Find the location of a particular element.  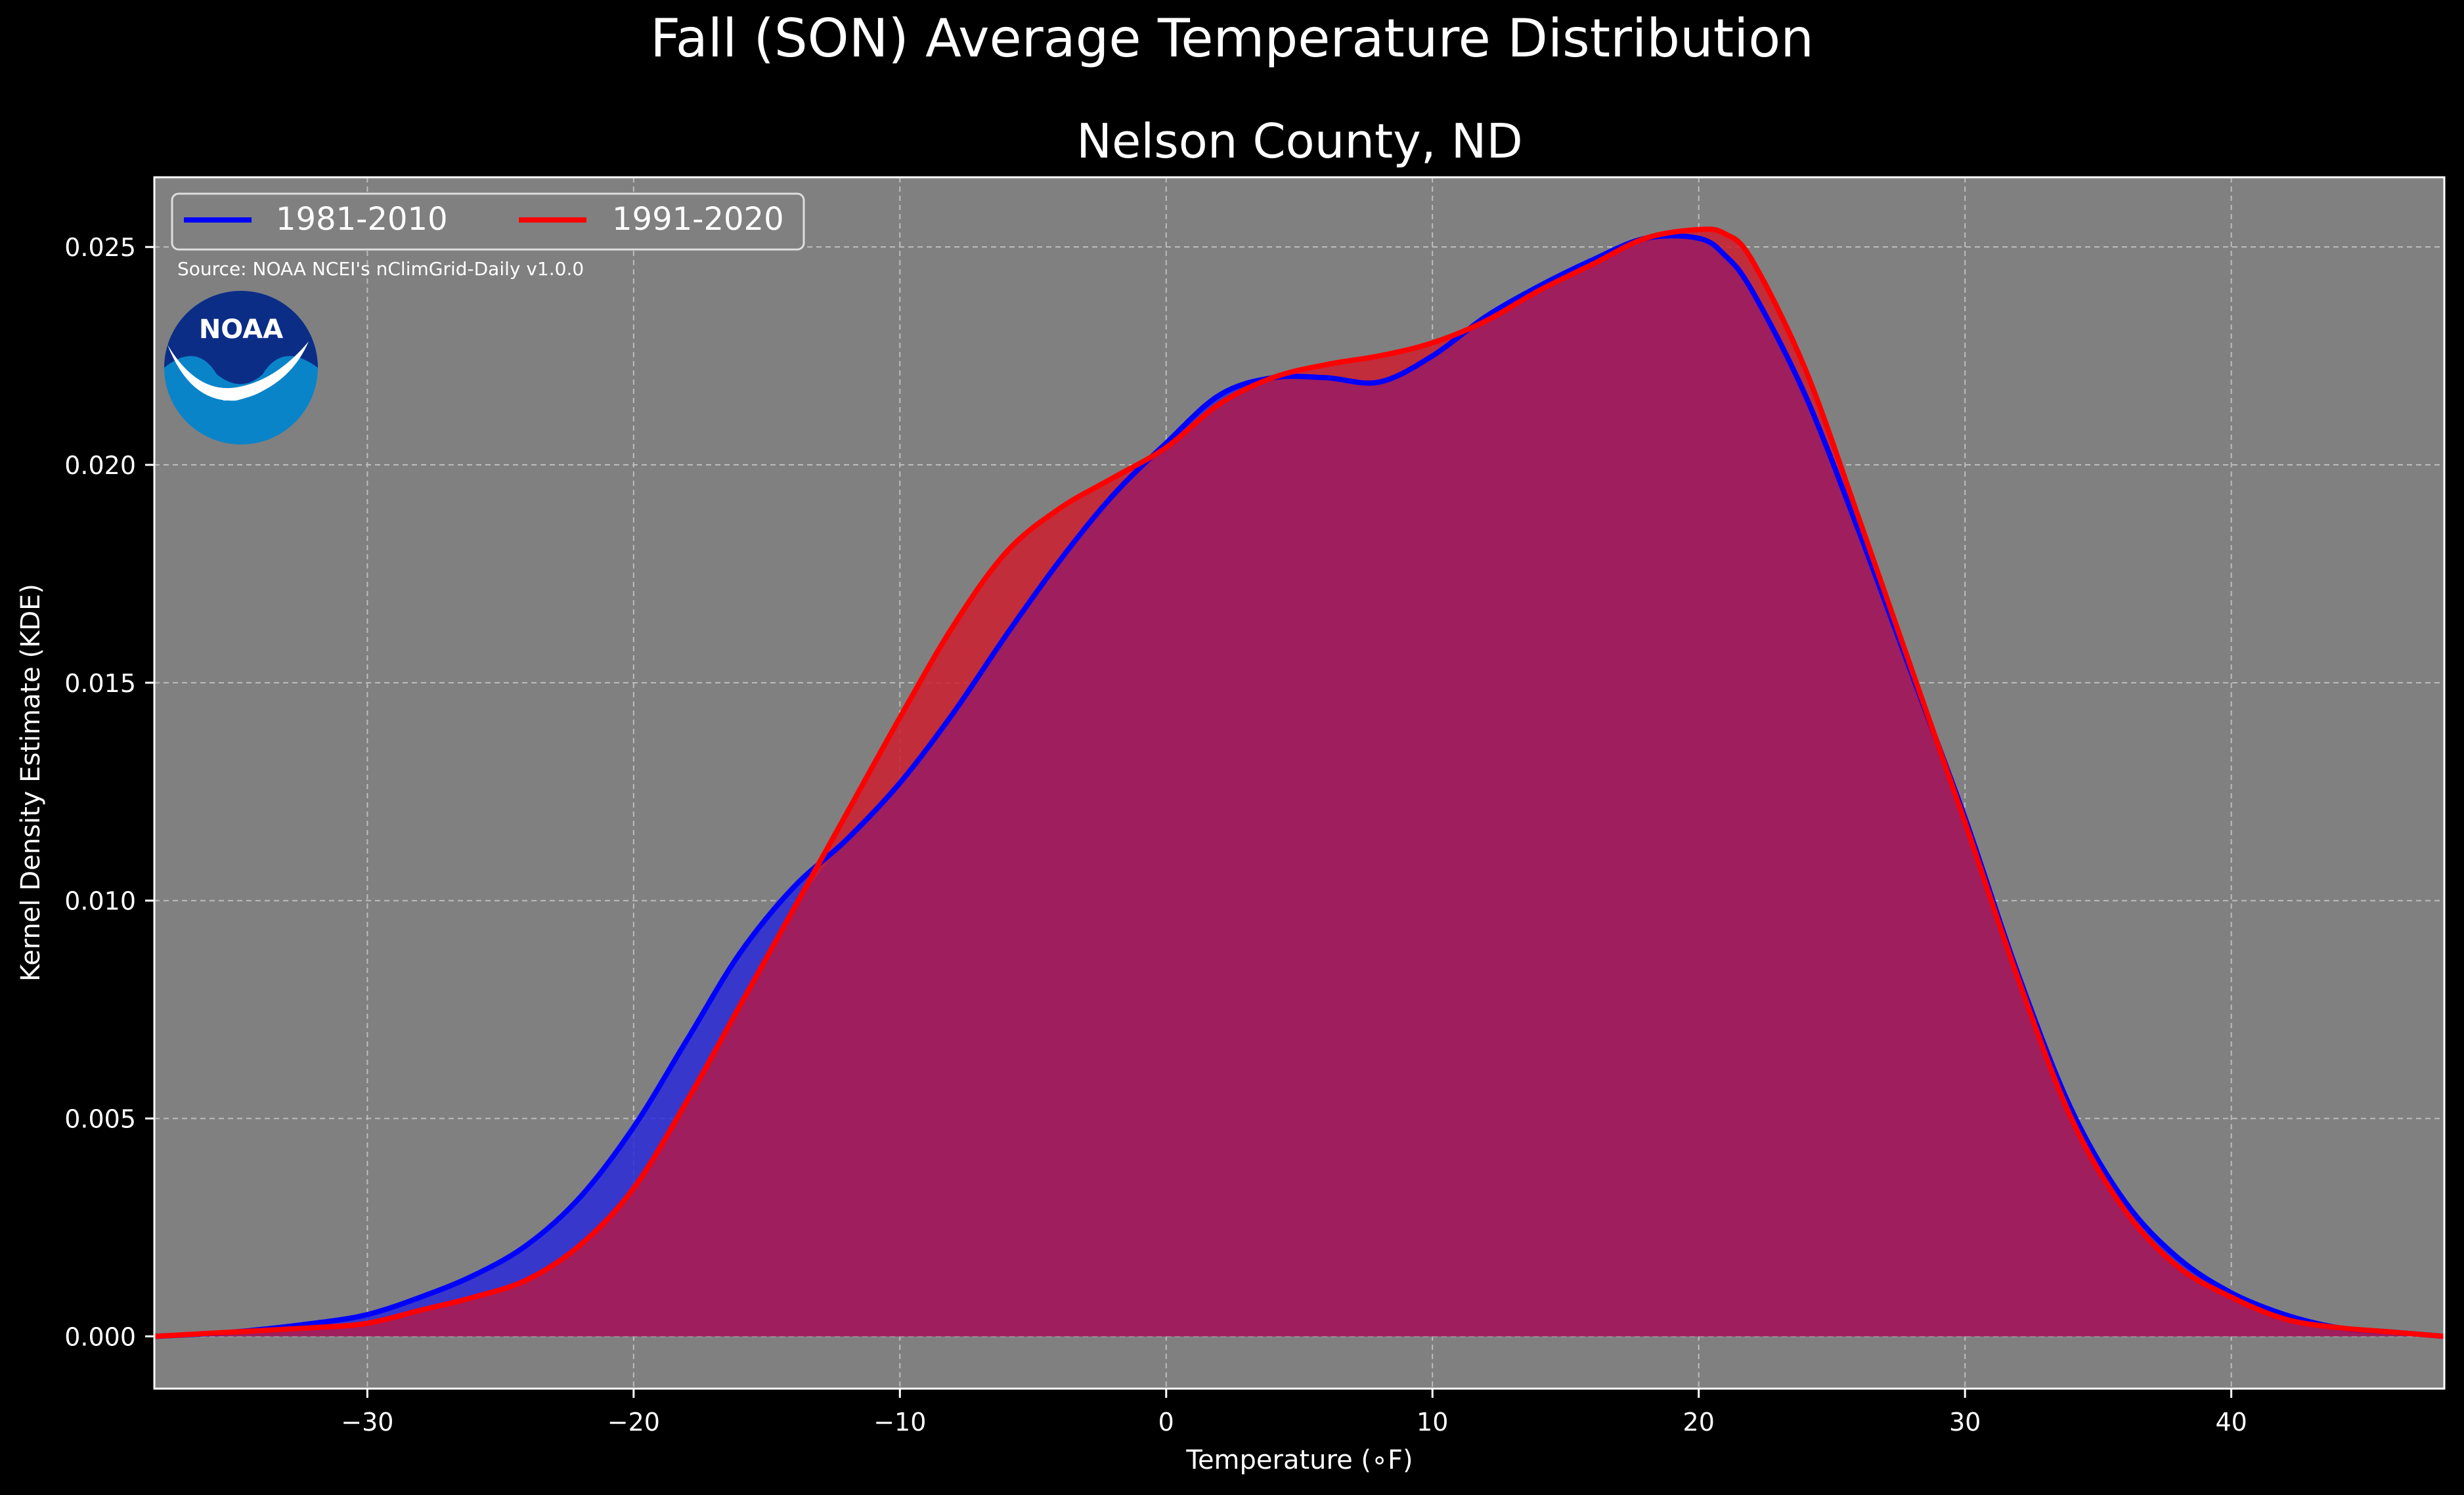

y-tick-label: 0.025 is located at coordinates (100, 247).